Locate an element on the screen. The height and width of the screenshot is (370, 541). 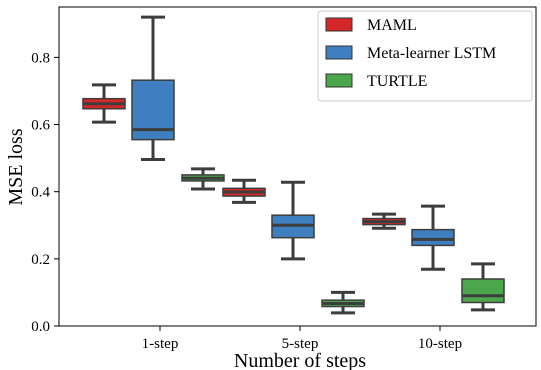
x-tick-label: 1-step is located at coordinates (160, 344).